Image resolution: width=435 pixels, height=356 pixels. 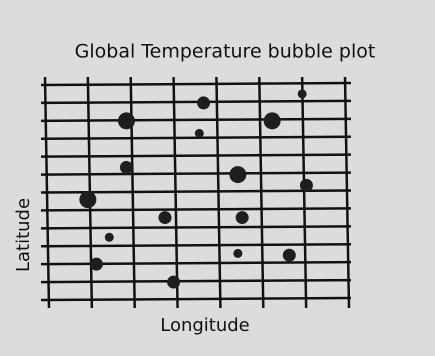 I want to click on y-axis-label: Latitude, so click(x=23, y=235).